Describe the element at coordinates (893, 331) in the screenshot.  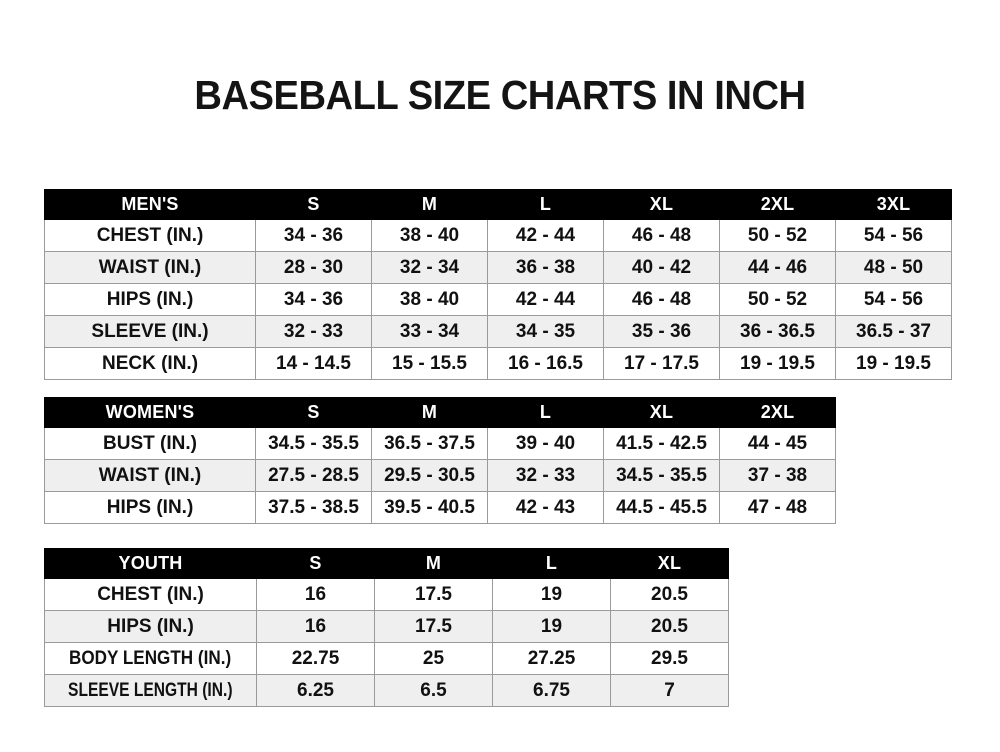
I see `cell-value: 36.5 - 37` at that location.